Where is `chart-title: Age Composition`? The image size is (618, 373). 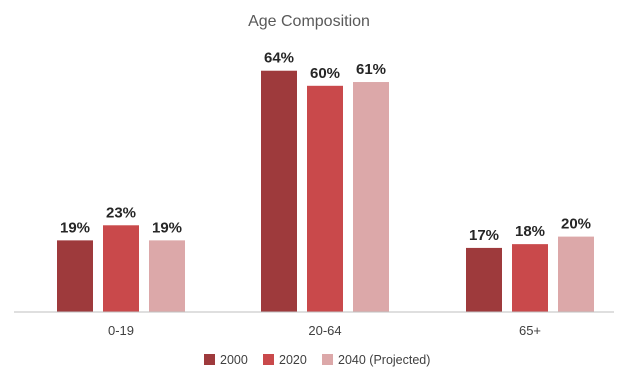
chart-title: Age Composition is located at coordinates (309, 21).